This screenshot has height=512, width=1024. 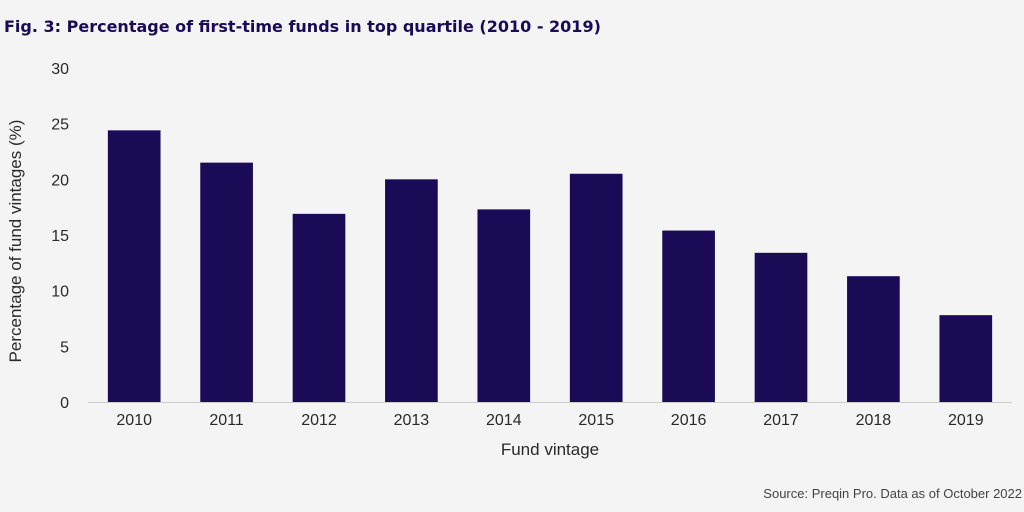 I want to click on x-tick-label: 2014, so click(x=504, y=420).